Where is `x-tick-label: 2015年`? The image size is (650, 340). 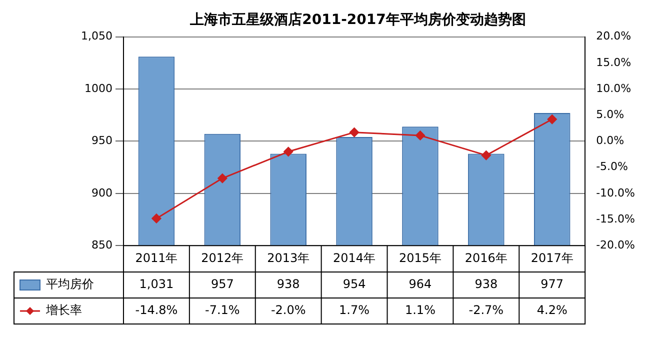 x-tick-label: 2015年 is located at coordinates (420, 257).